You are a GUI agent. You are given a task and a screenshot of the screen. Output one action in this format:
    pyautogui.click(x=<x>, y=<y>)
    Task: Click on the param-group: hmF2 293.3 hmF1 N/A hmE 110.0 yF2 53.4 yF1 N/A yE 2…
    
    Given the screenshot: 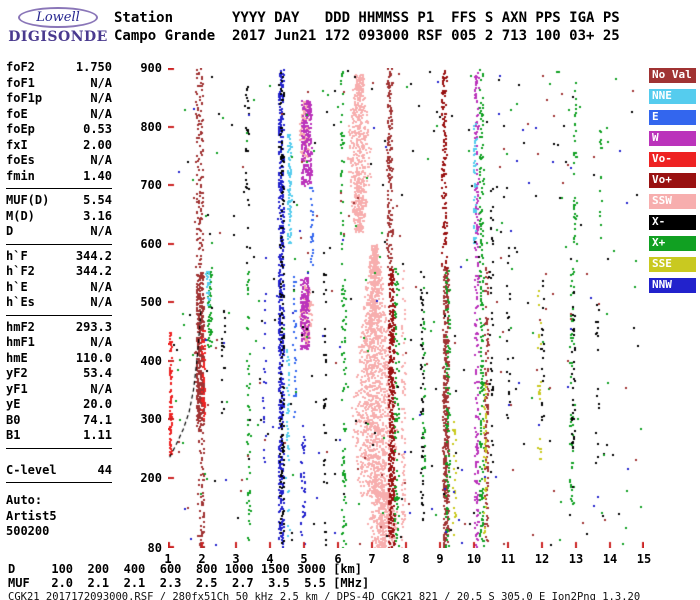 What is the action you would take?
    pyautogui.click(x=59, y=382)
    